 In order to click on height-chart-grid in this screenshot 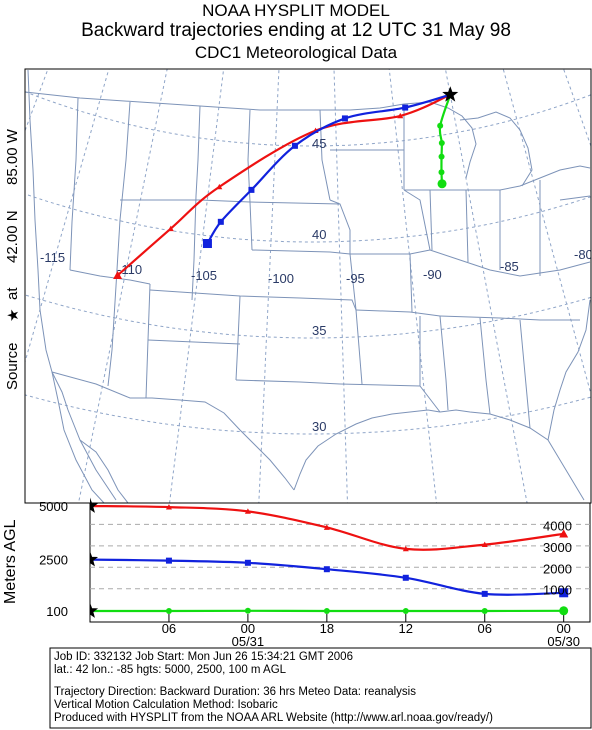, I will do `click(339, 572)`.